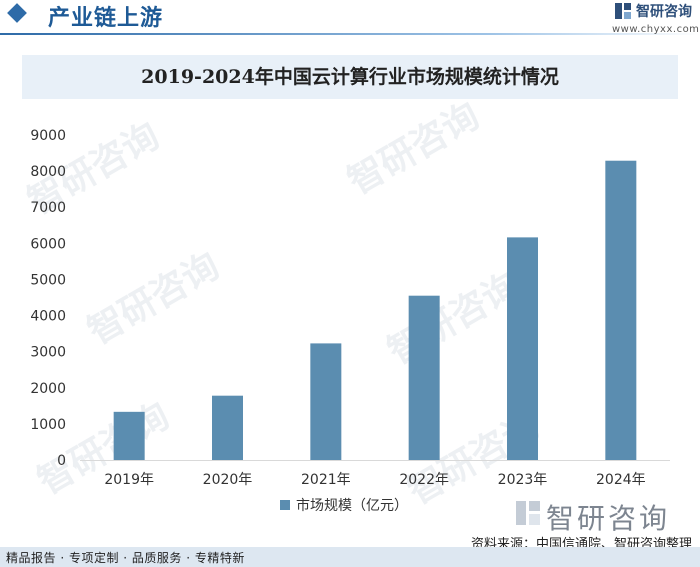 Image resolution: width=700 pixels, height=567 pixels. Describe the element at coordinates (48, 280) in the screenshot. I see `y-tick-label: 5000` at that location.